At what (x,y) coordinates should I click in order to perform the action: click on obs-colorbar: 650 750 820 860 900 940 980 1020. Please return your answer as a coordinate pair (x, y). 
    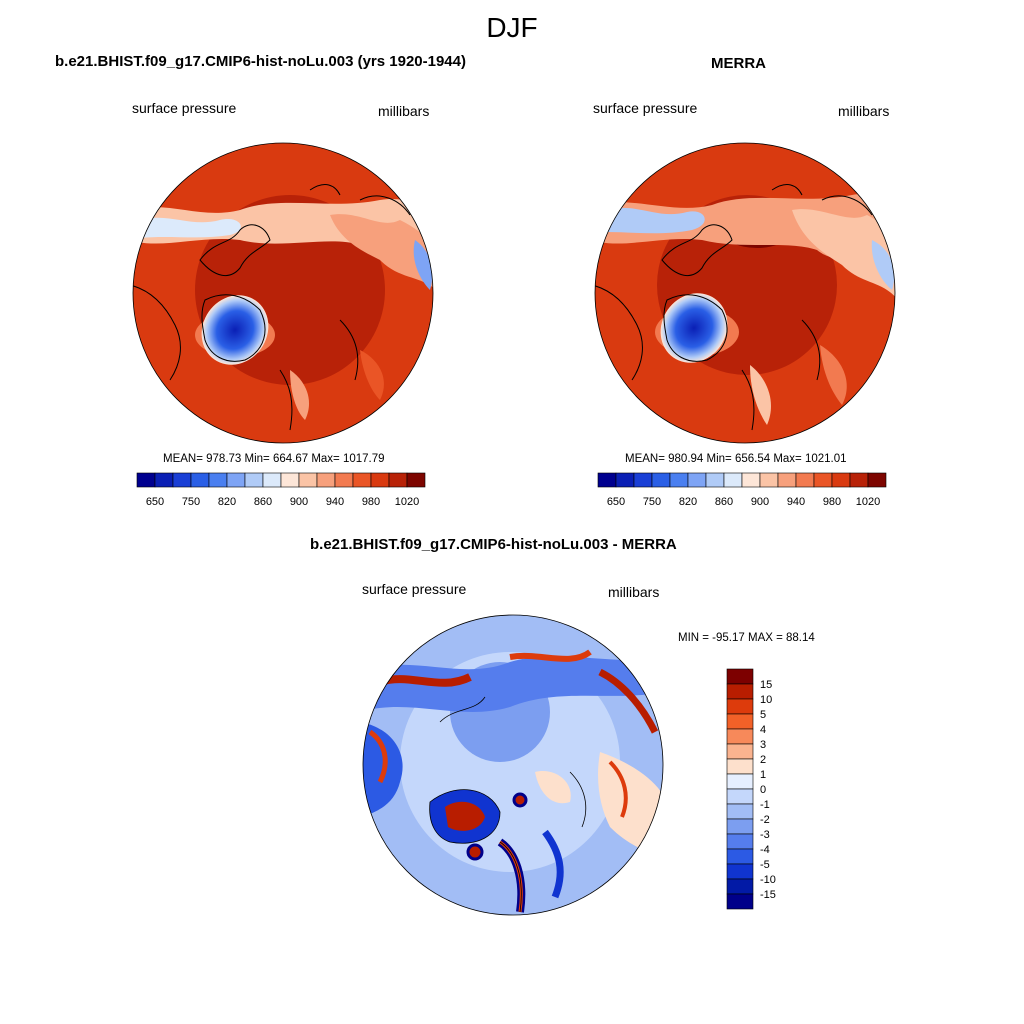
    Looking at the image, I should click on (742, 490).